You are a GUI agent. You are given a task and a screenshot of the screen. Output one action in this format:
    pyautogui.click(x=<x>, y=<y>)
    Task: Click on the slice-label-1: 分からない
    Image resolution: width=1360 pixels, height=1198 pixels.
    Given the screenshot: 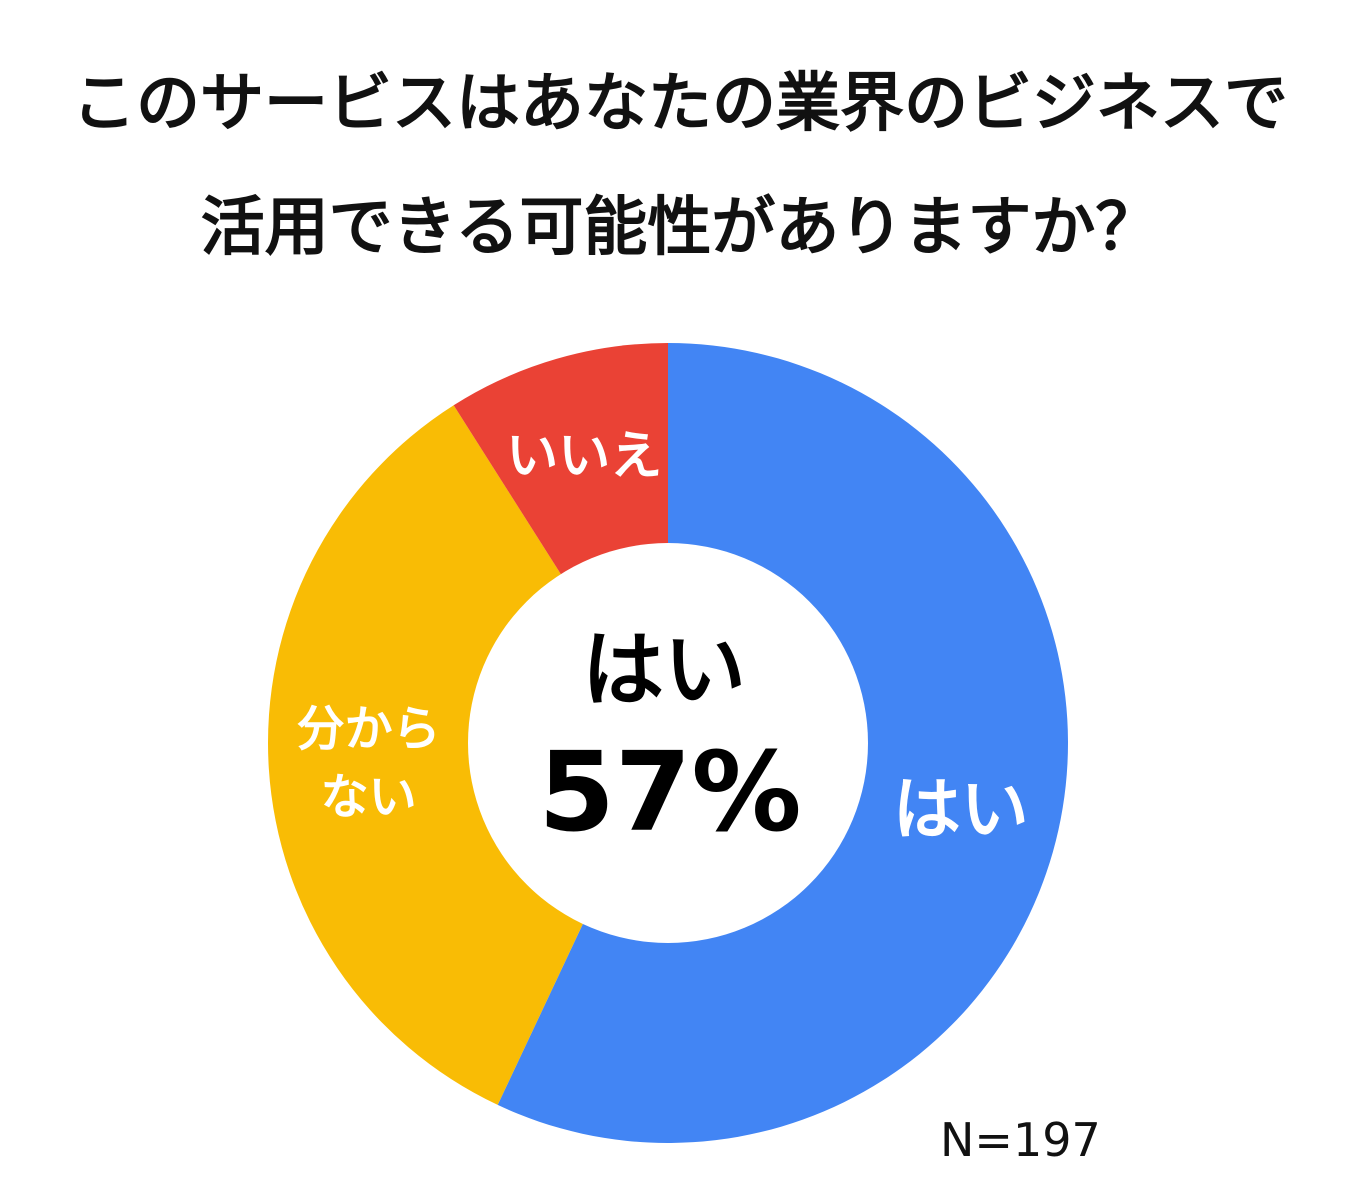 What is the action you would take?
    pyautogui.click(x=369, y=763)
    